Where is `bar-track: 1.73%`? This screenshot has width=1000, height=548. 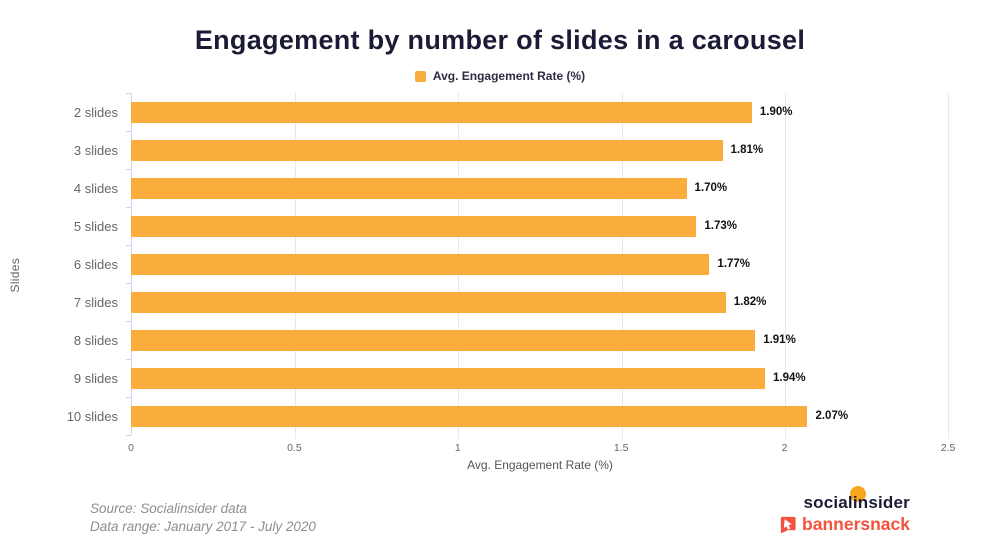
bar-track: 1.73% is located at coordinates (539, 226).